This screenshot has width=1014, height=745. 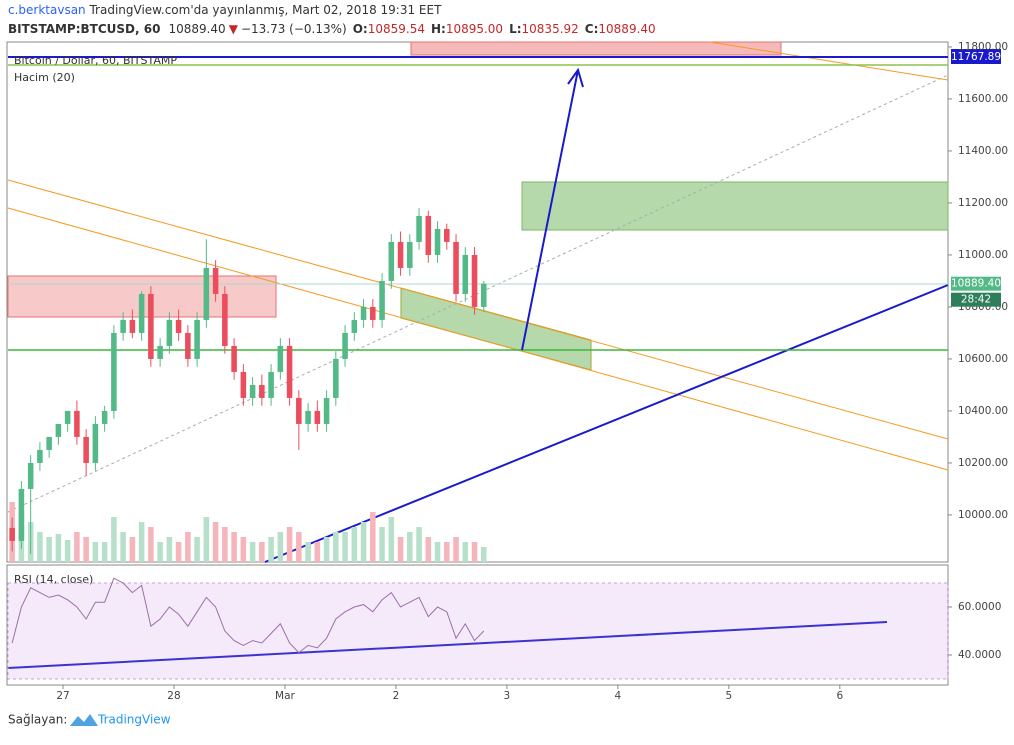 I want to click on x-tick-label: Mar, so click(x=285, y=696).